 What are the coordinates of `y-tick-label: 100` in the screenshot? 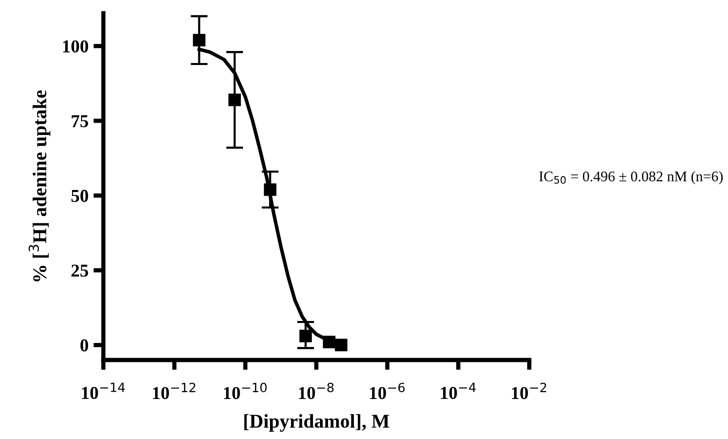 It's located at (75, 46).